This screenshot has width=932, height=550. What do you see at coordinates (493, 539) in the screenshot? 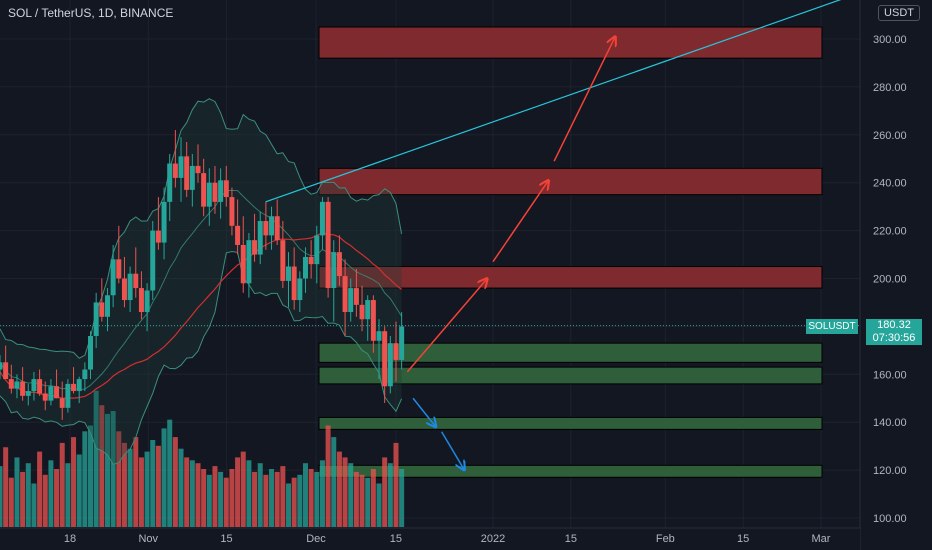
I see `x-tick-label: 2022` at bounding box center [493, 539].